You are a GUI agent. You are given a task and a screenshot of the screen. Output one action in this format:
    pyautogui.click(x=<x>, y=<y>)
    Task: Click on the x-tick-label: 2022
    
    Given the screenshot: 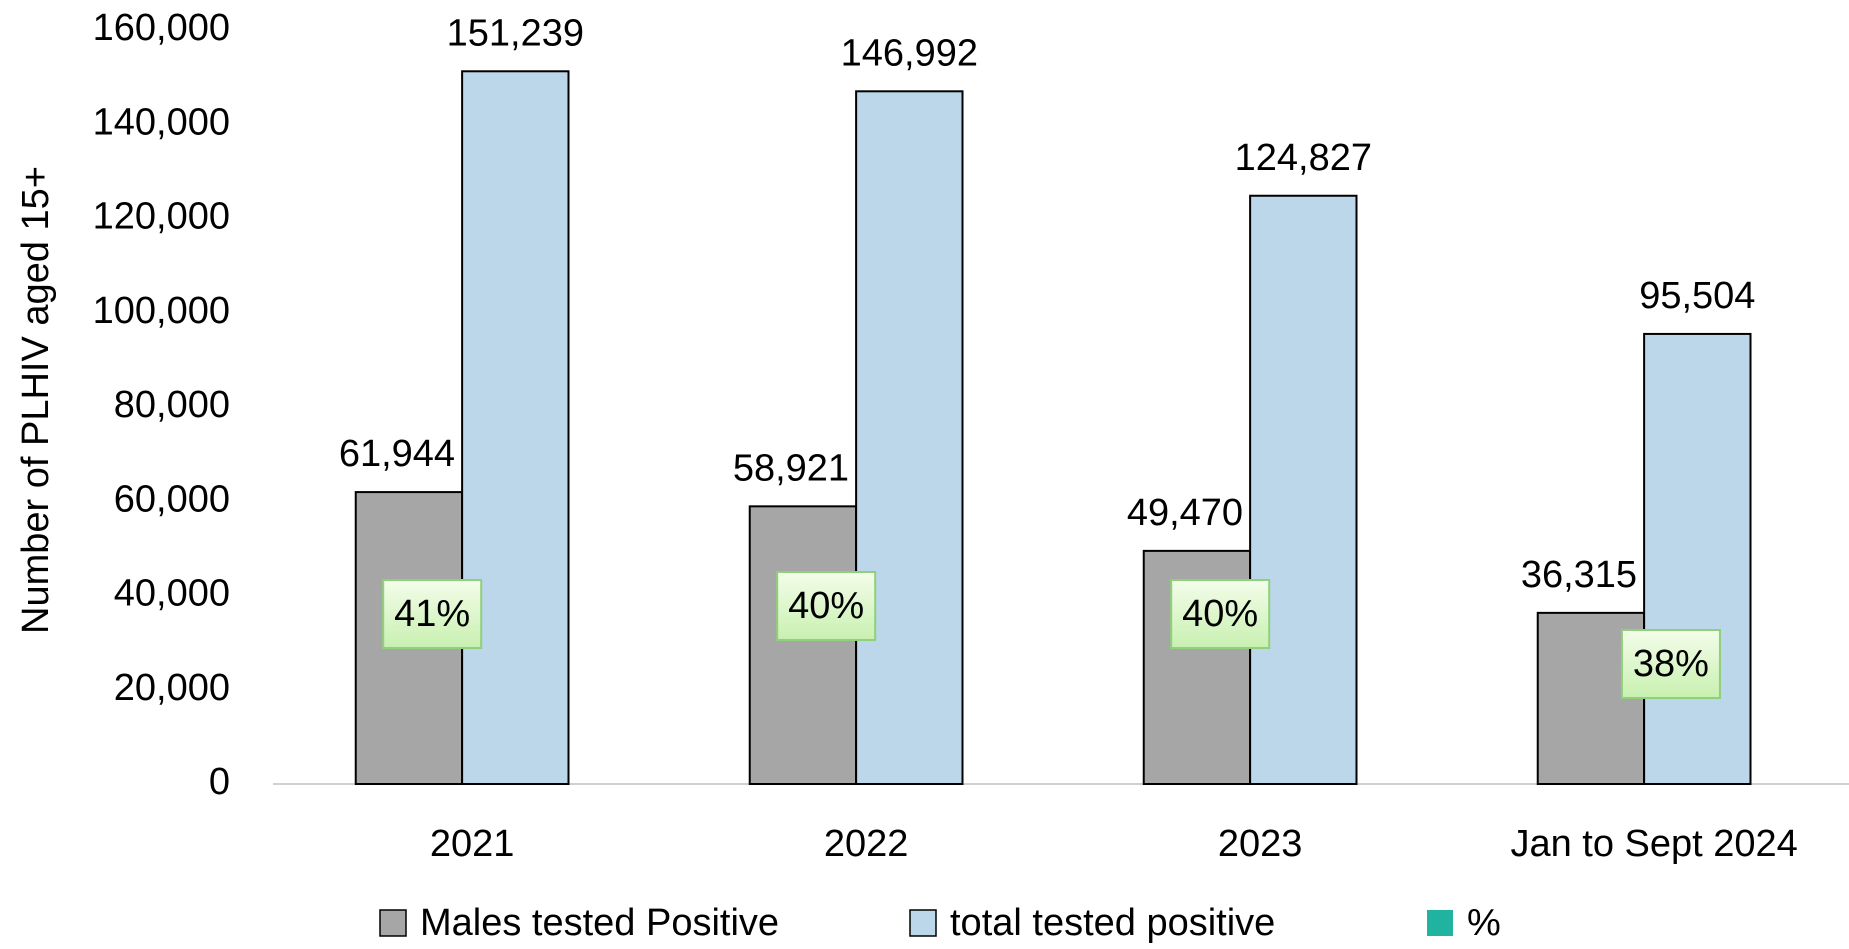 What is the action you would take?
    pyautogui.click(x=866, y=844)
    